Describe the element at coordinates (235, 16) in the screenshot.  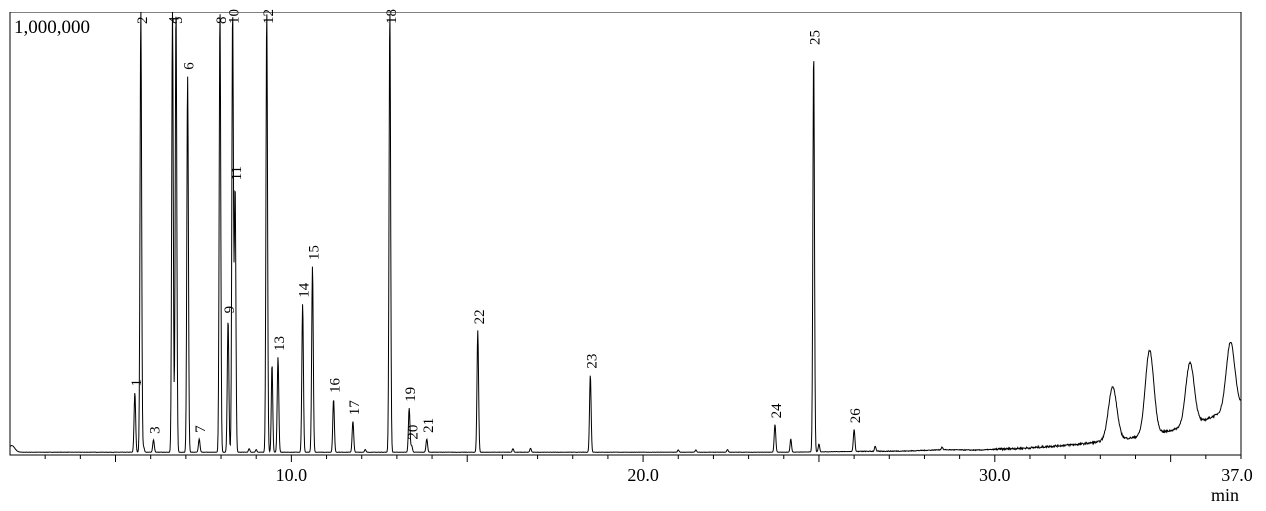
I see `peak-label-10: 10` at that location.